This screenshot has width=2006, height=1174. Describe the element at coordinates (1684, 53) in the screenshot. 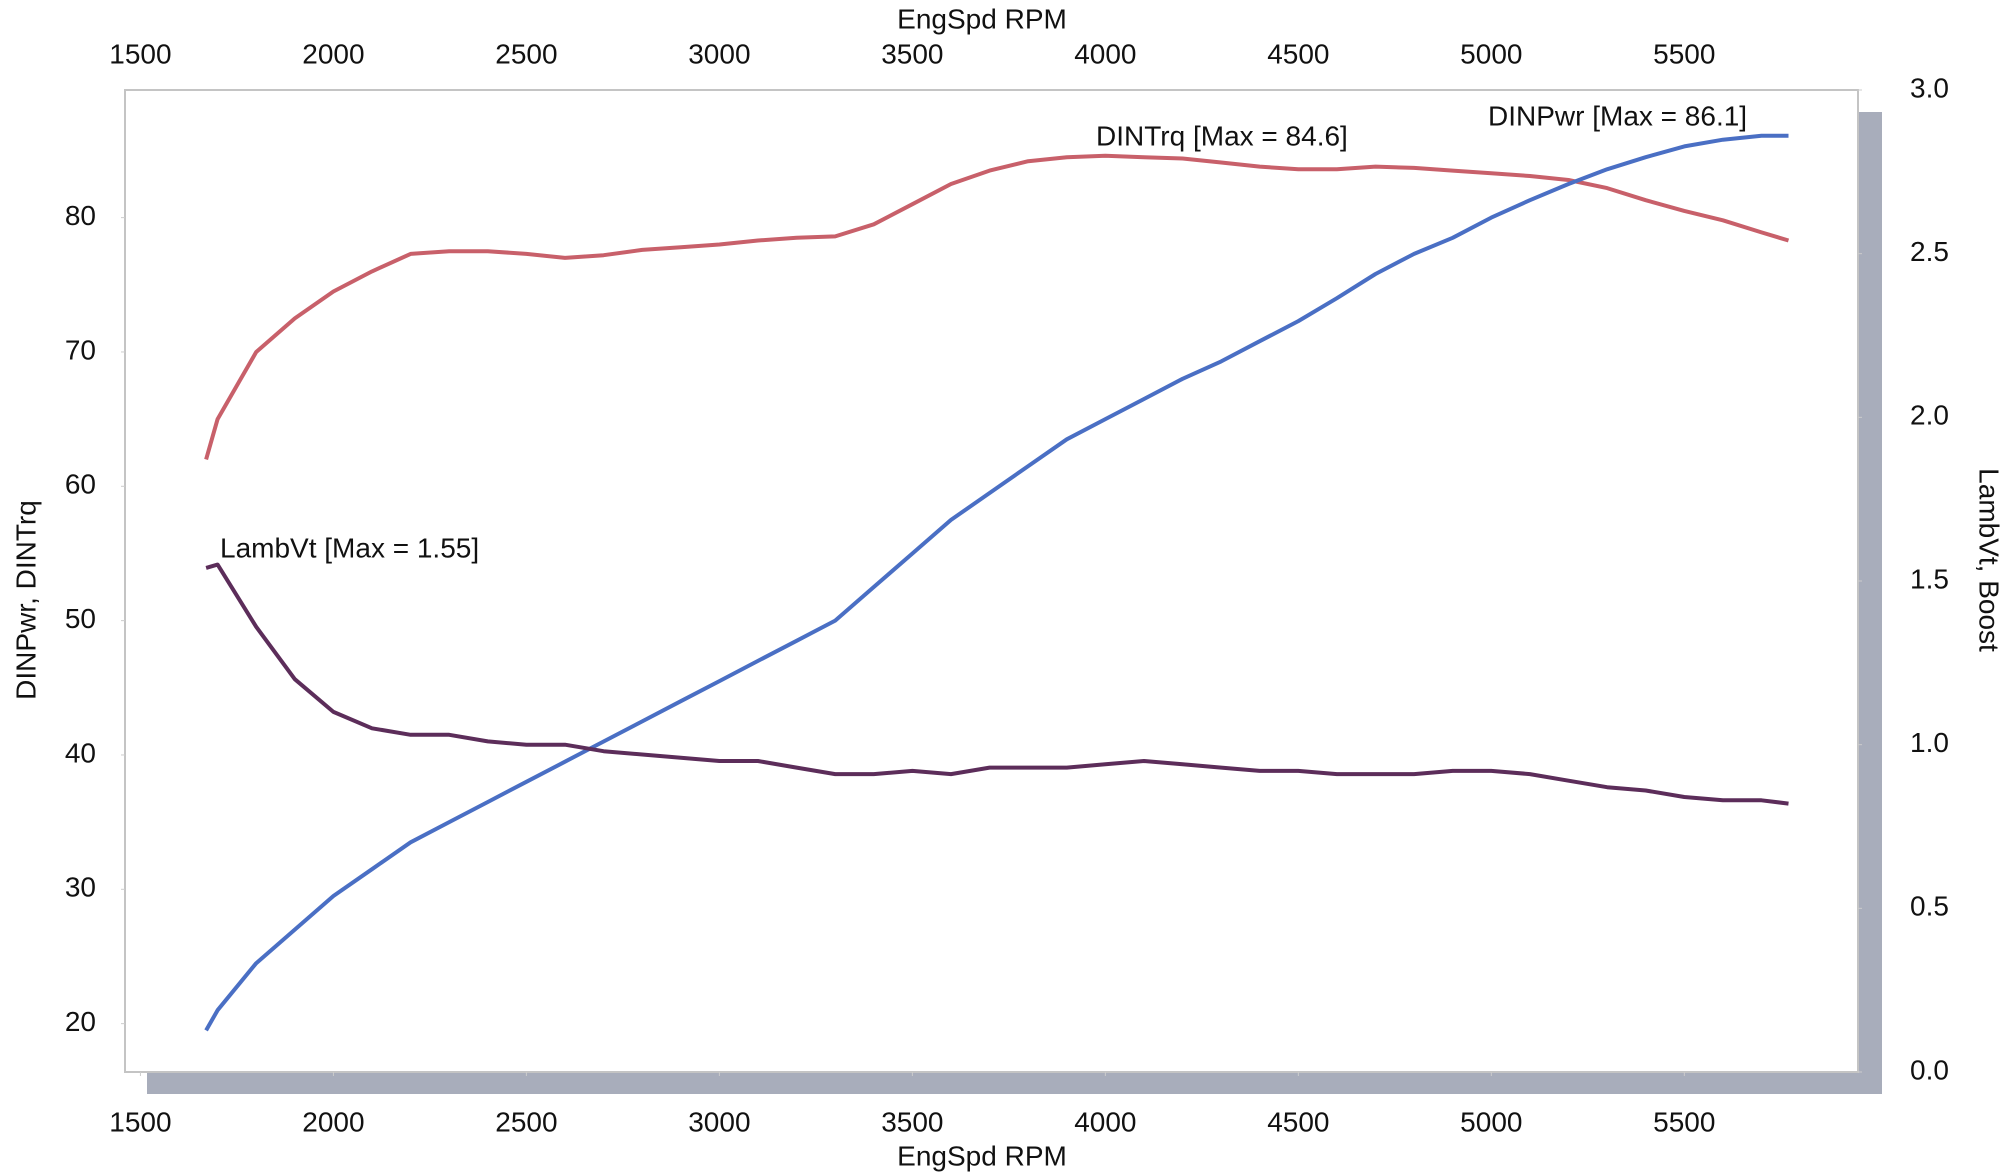

I see `x-tick-label-top: 5500` at that location.